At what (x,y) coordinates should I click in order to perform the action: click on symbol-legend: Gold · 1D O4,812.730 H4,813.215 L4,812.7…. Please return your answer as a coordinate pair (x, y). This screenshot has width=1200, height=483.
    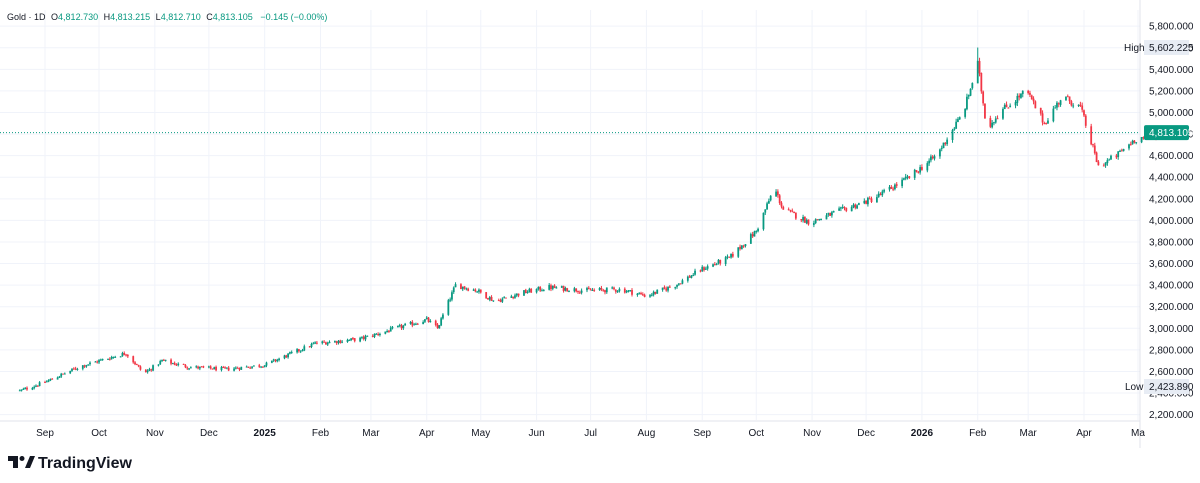
    Looking at the image, I should click on (167, 17).